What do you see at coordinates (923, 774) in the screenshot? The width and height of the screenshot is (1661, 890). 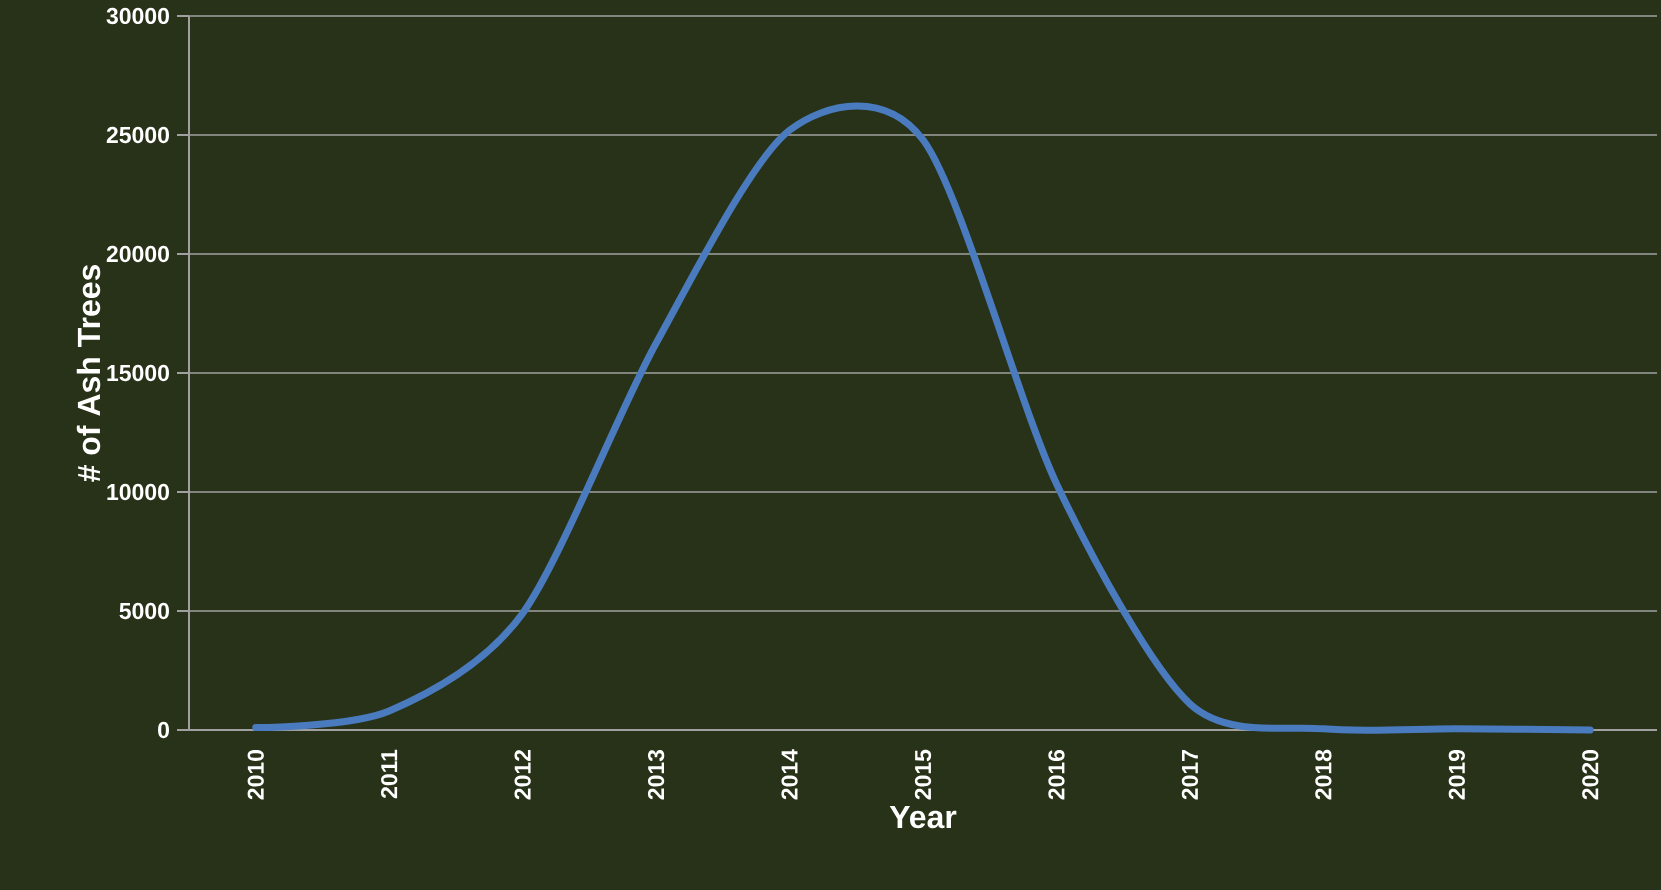 I see `x-tick-label: 2015` at bounding box center [923, 774].